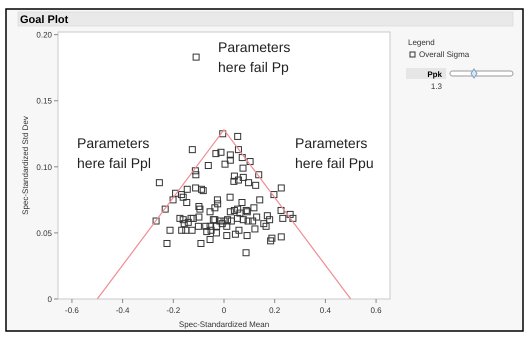 The height and width of the screenshot is (339, 529). What do you see at coordinates (421, 42) in the screenshot?
I see `legend-title: Legend` at bounding box center [421, 42].